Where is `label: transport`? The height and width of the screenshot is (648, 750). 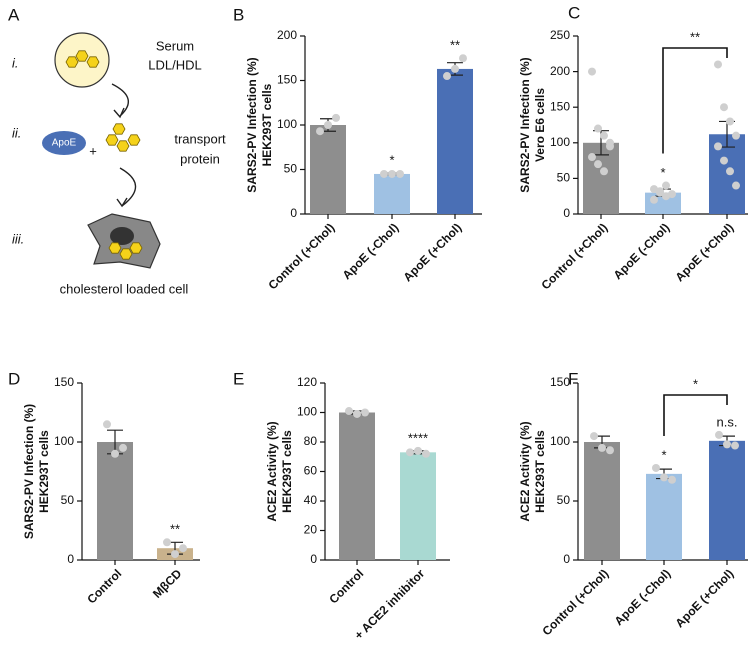 label: transport is located at coordinates (200, 138).